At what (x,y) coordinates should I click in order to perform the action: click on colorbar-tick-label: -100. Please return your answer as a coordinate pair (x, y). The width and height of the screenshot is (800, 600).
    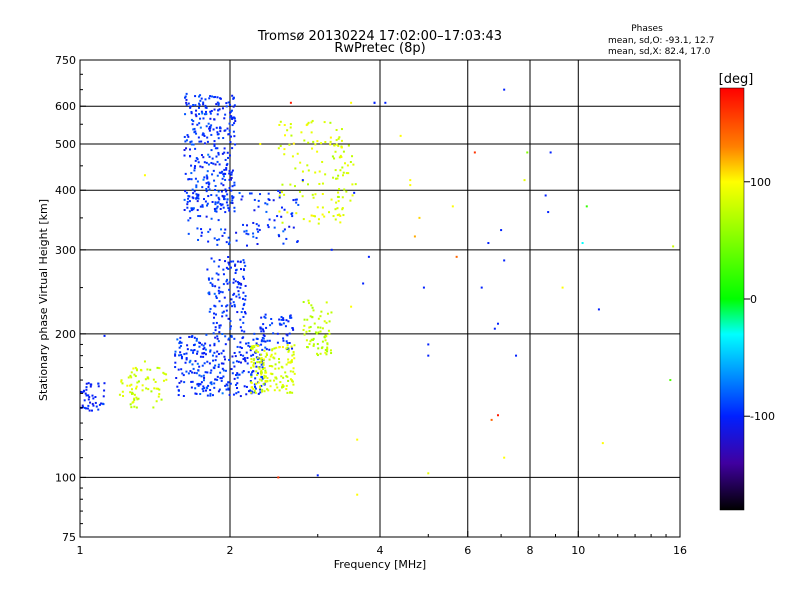
    Looking at the image, I should click on (762, 416).